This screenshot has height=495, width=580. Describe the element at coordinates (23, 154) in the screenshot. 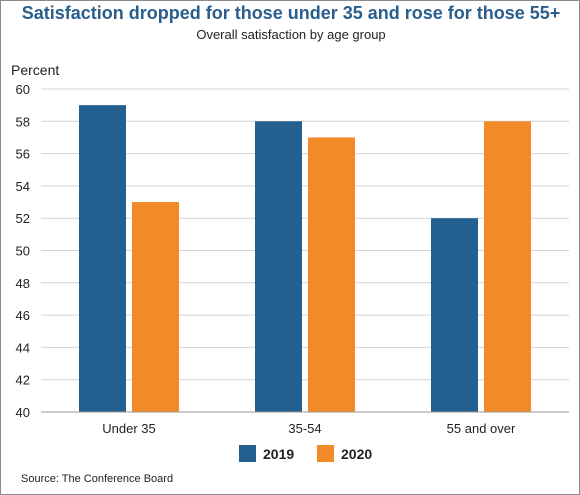

I see `y-tick-label: 56` at that location.